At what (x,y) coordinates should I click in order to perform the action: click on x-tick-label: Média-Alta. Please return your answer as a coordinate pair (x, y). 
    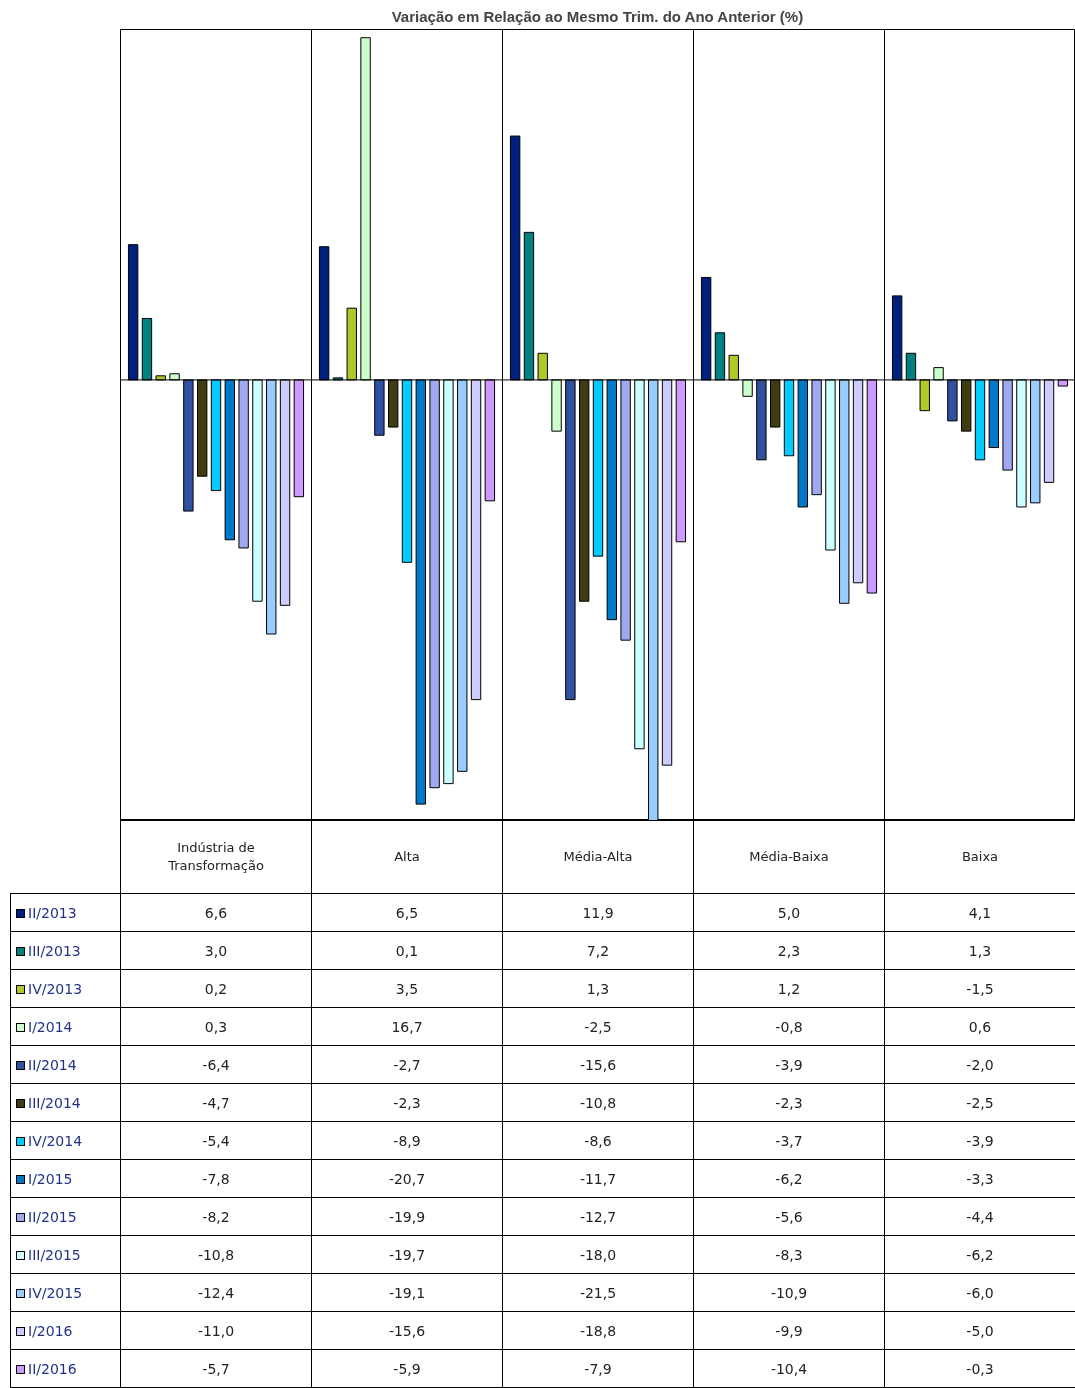
    Looking at the image, I should click on (598, 857).